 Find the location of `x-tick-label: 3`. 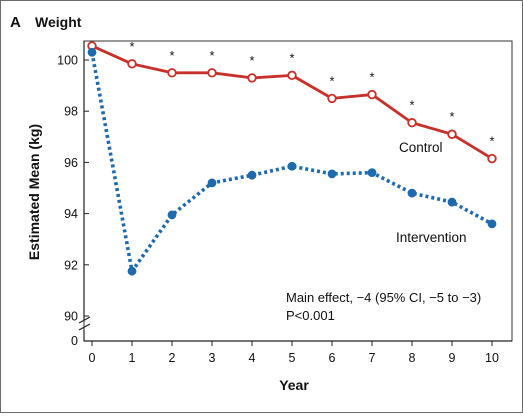

x-tick-label: 3 is located at coordinates (212, 358).